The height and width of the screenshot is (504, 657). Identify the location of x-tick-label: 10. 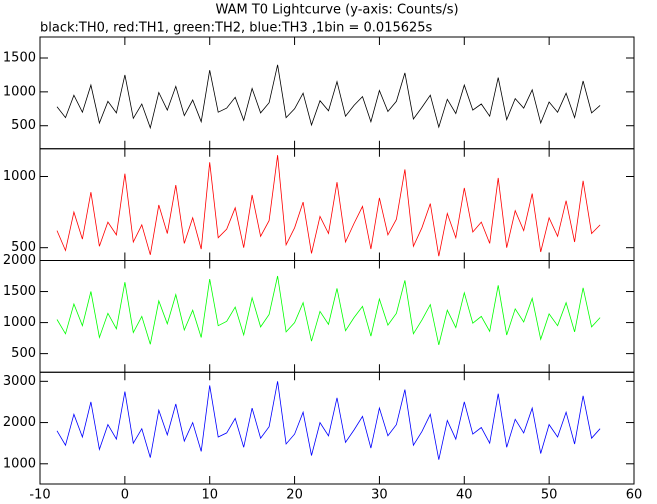
(209, 495).